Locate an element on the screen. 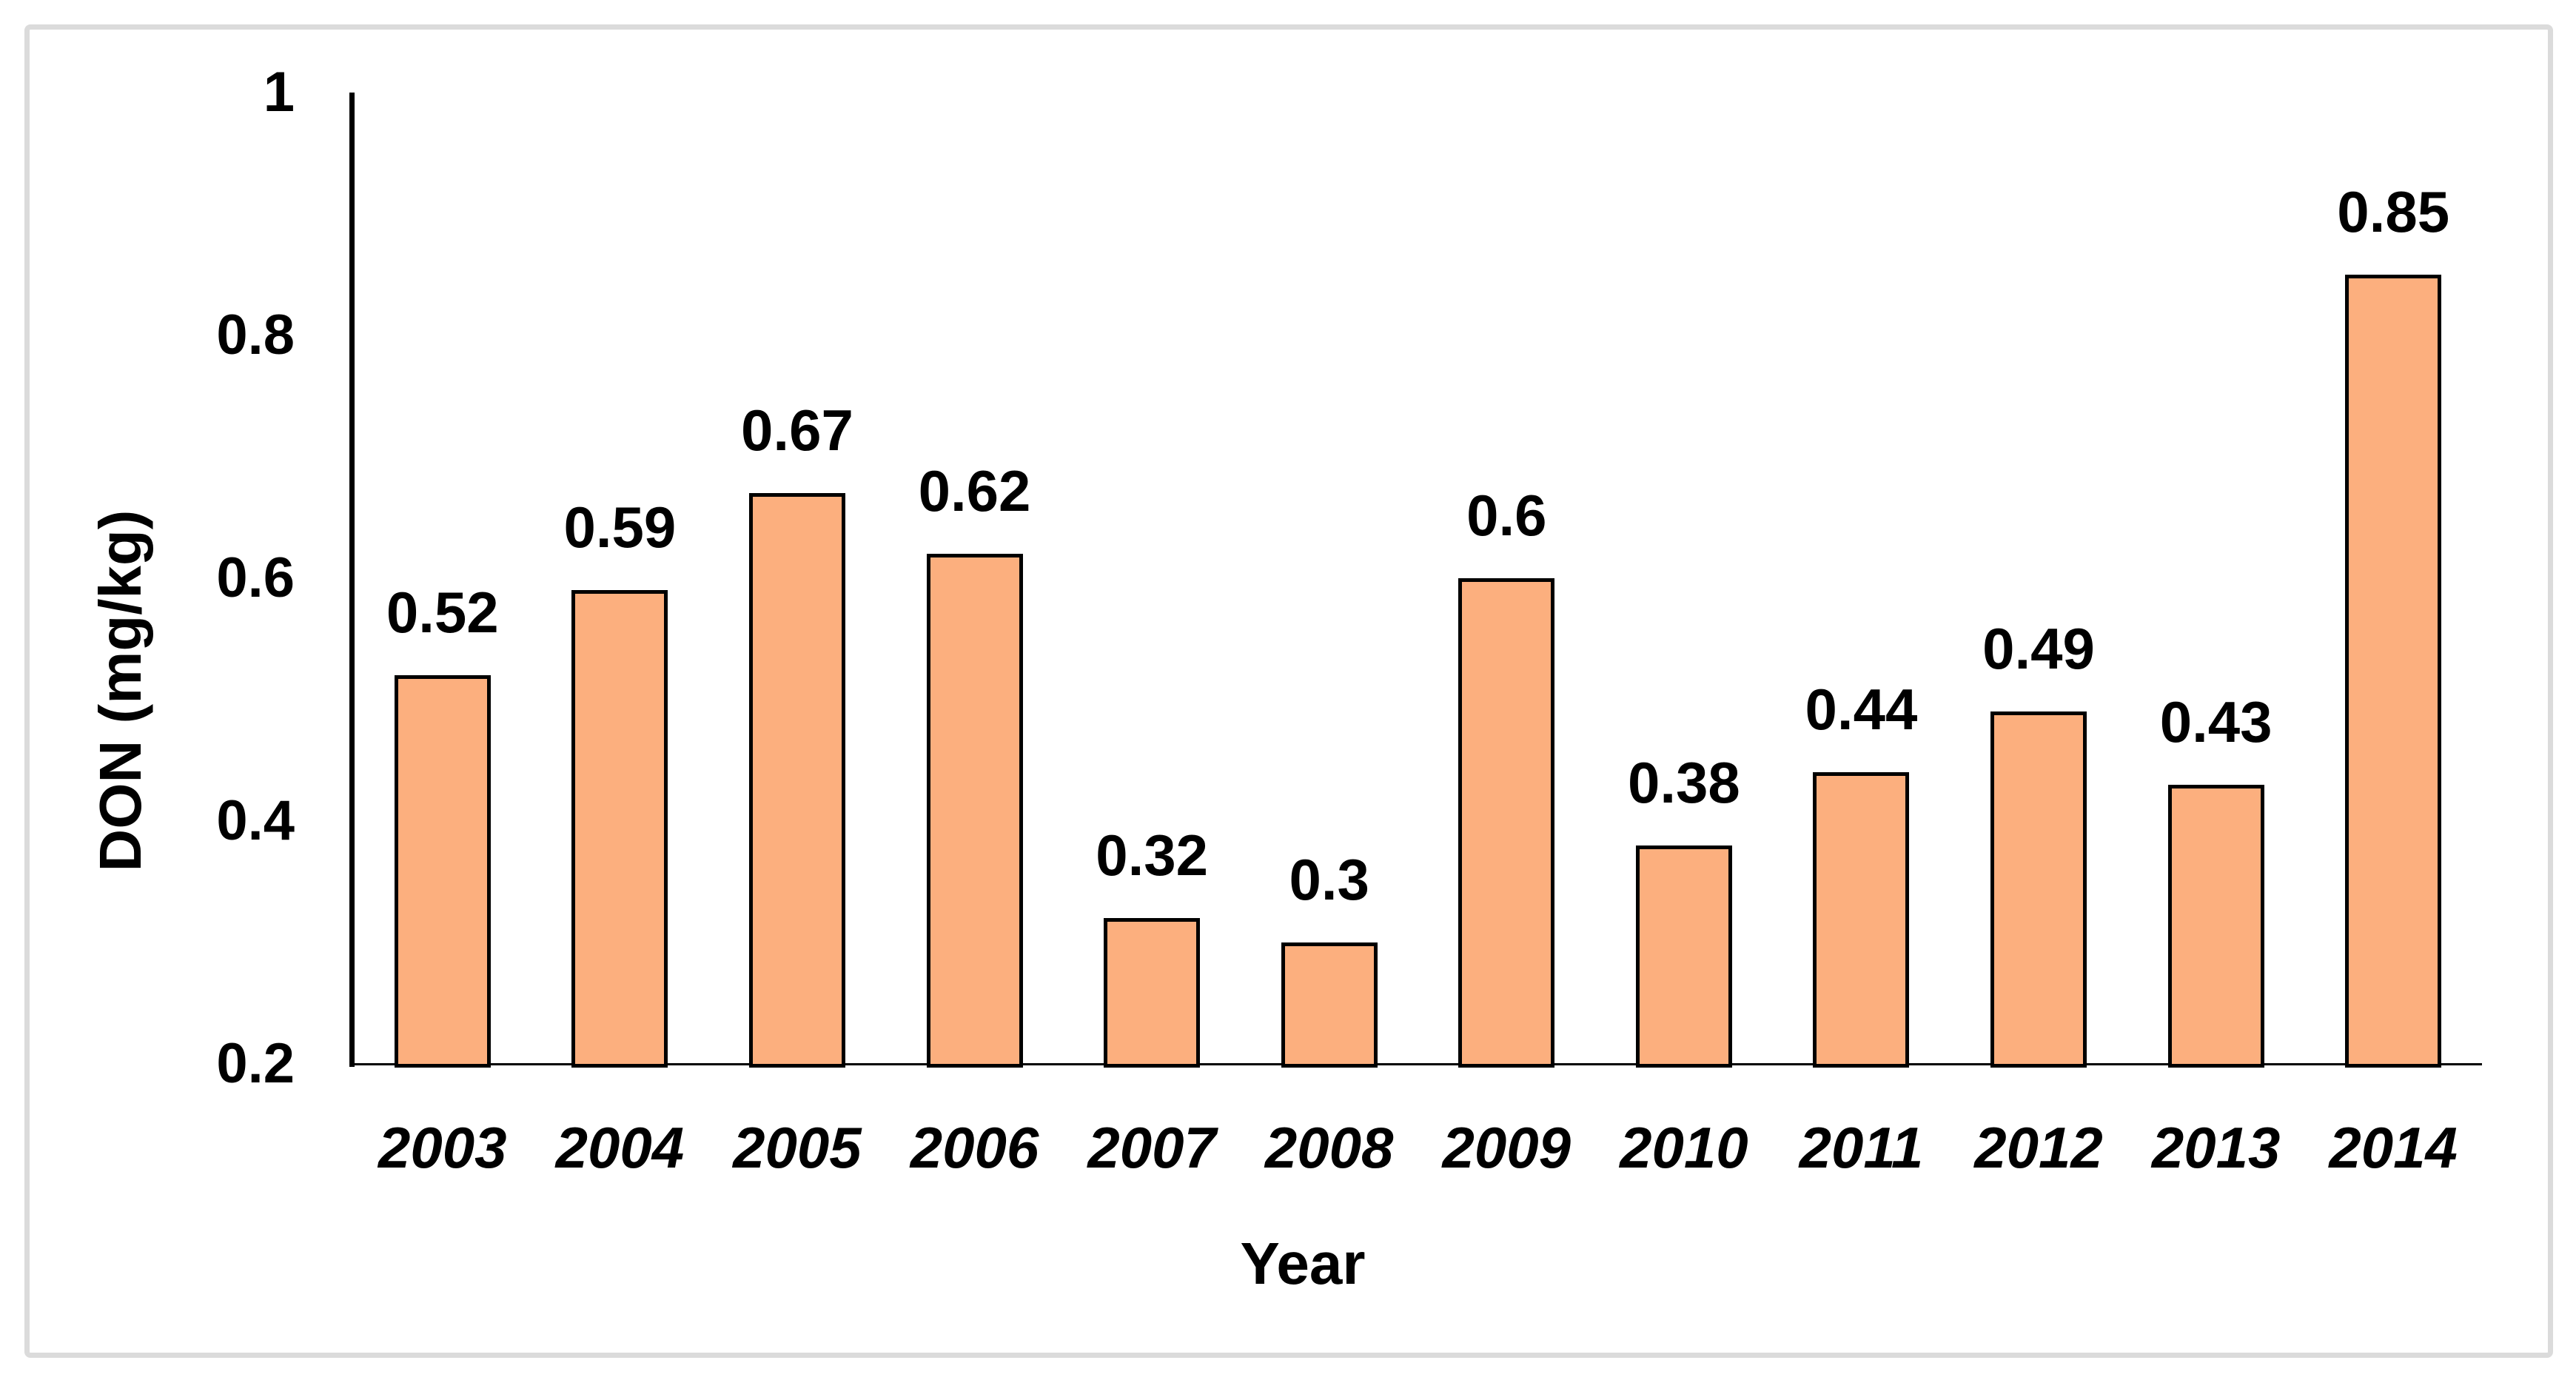 Image resolution: width=2576 pixels, height=1383 pixels. x-tick-label: 2008 is located at coordinates (1329, 1148).